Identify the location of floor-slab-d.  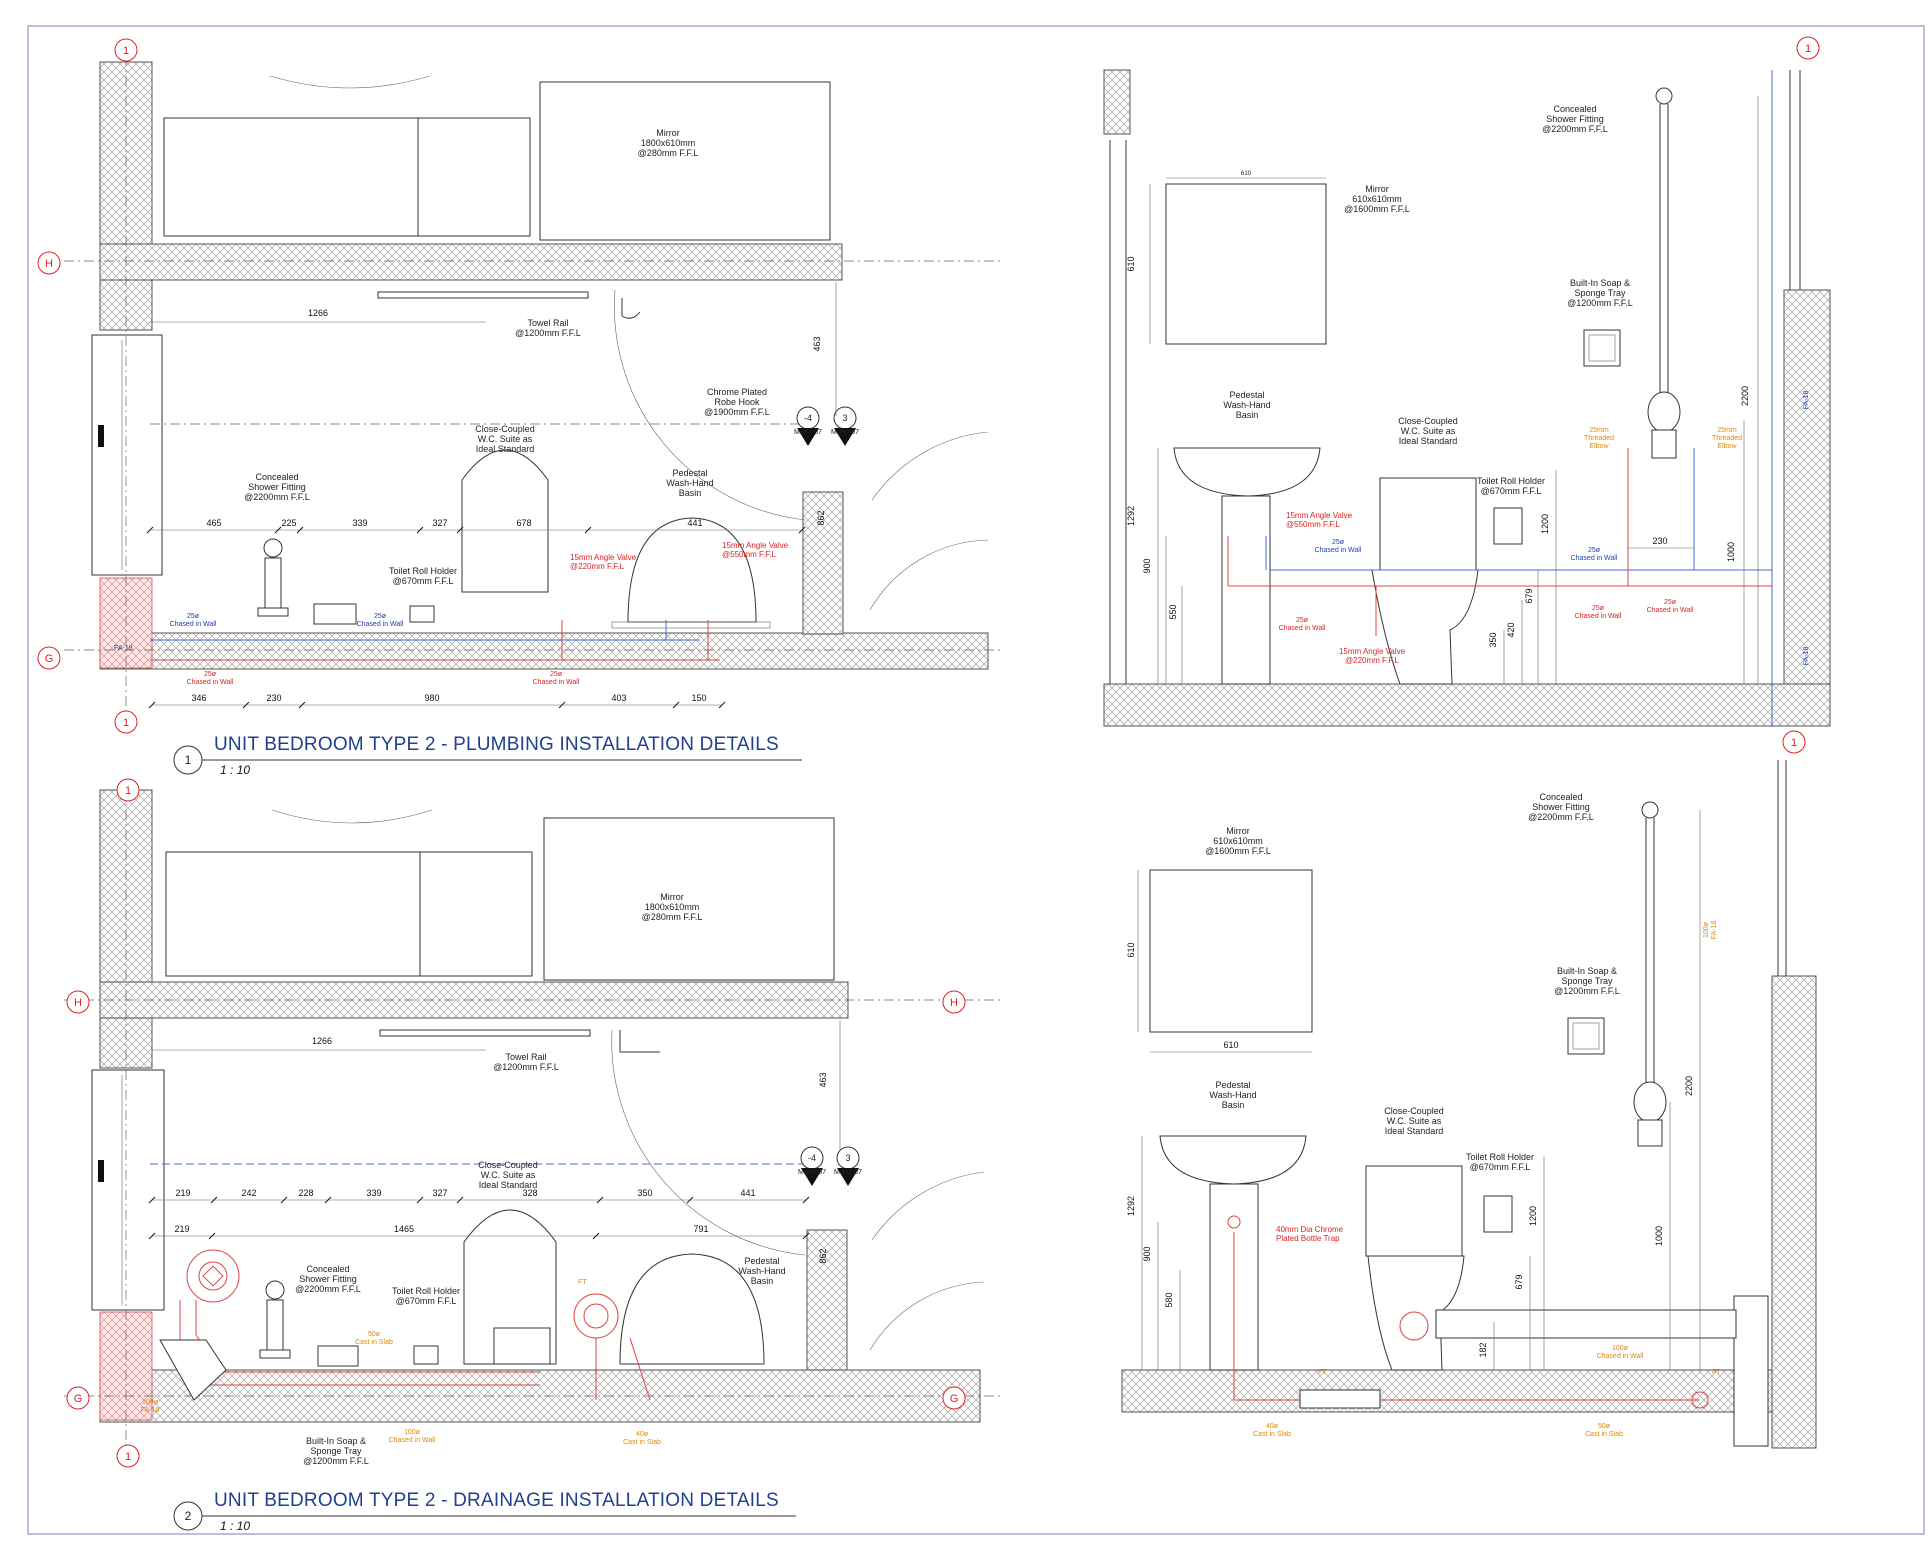
(1467, 1391).